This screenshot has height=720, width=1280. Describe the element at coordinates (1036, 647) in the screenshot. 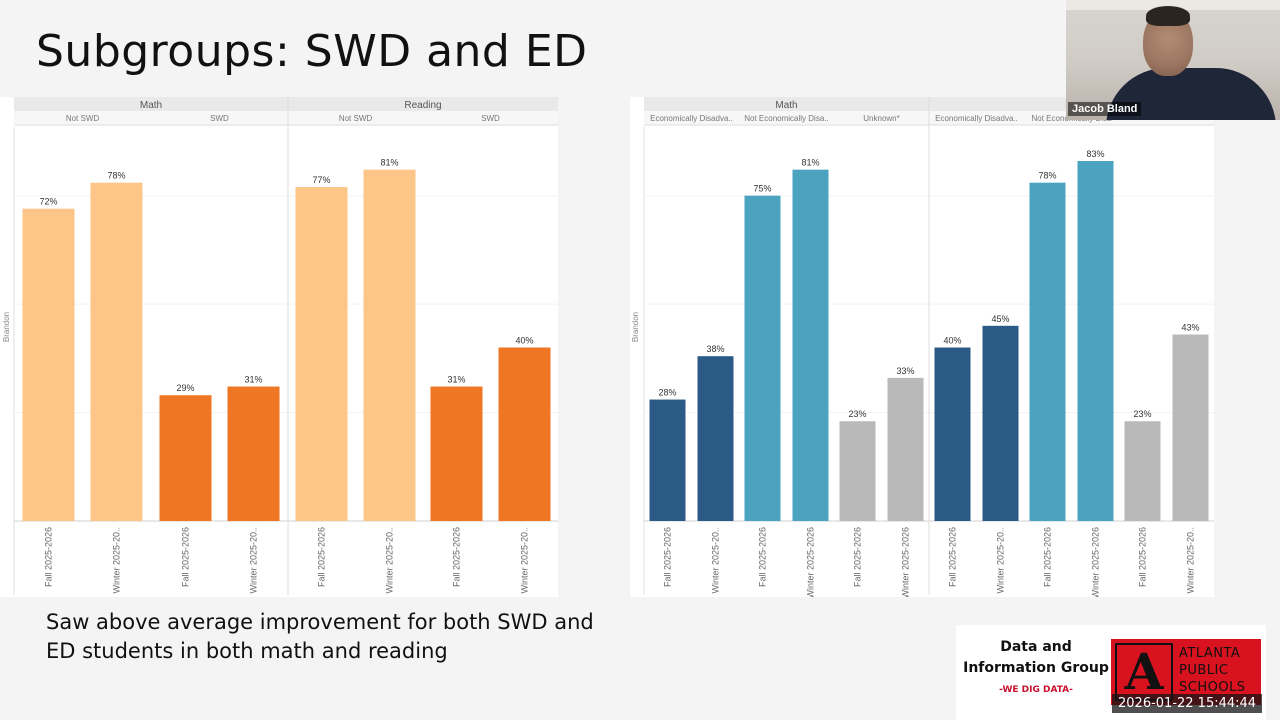

I see `logo-line-1: Data and` at that location.